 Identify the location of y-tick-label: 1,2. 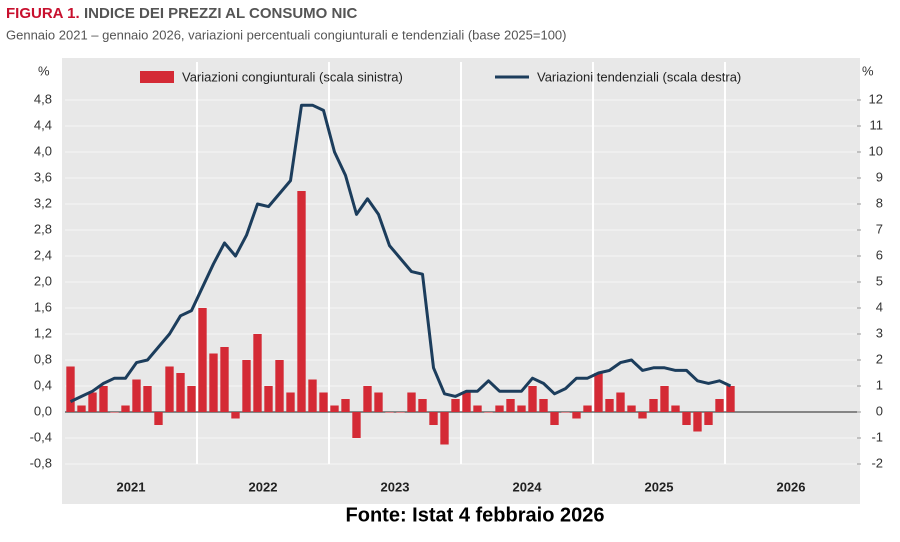
(43, 332).